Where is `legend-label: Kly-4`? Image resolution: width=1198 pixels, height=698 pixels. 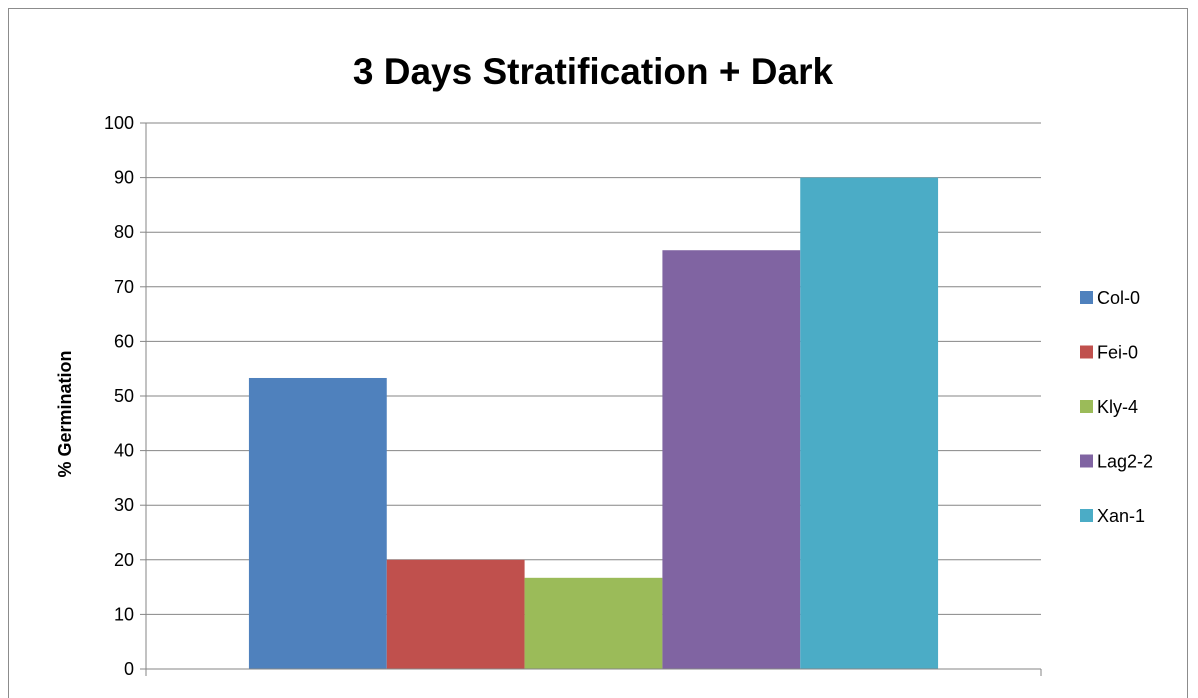
legend-label: Kly-4 is located at coordinates (1117, 407).